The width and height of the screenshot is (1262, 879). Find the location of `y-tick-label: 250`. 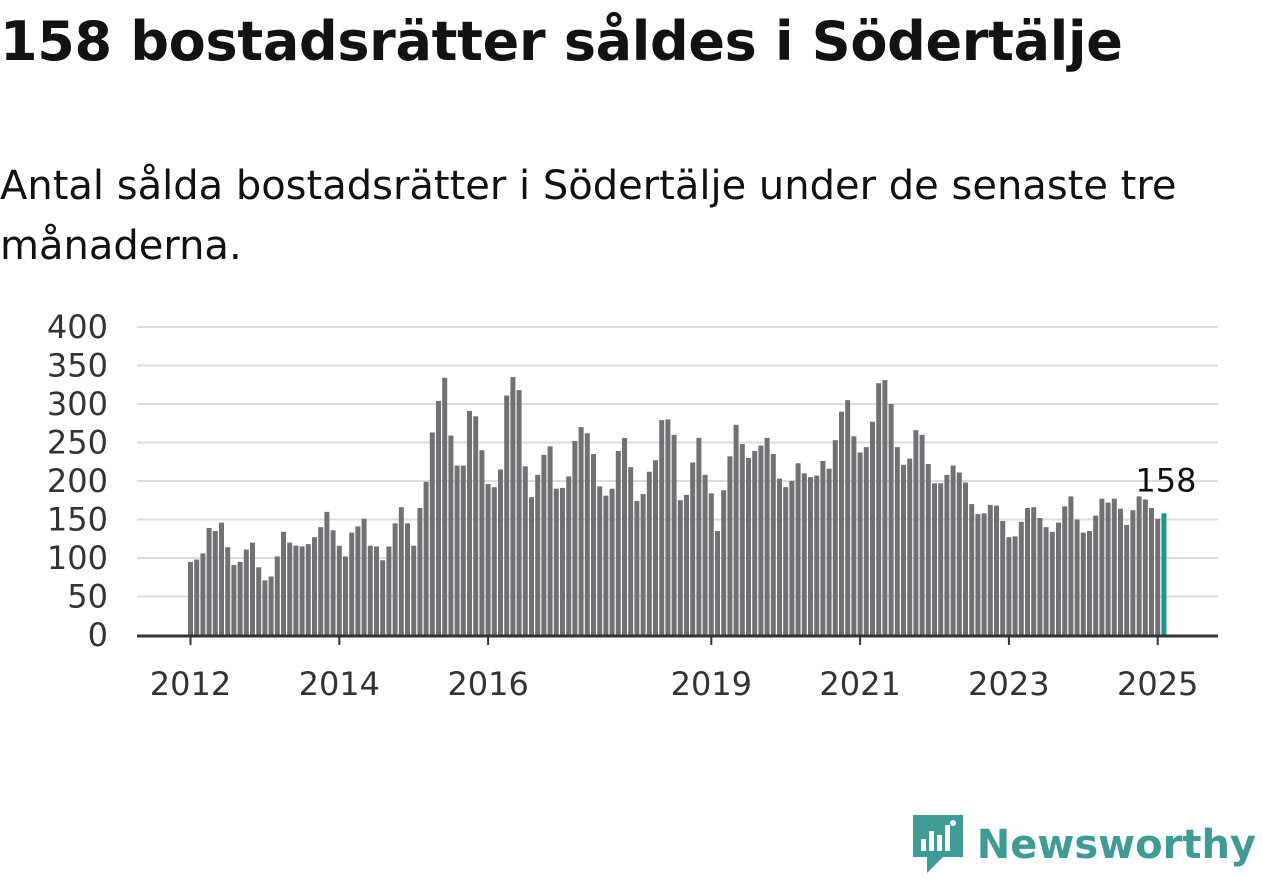

y-tick-label: 250 is located at coordinates (77, 443).